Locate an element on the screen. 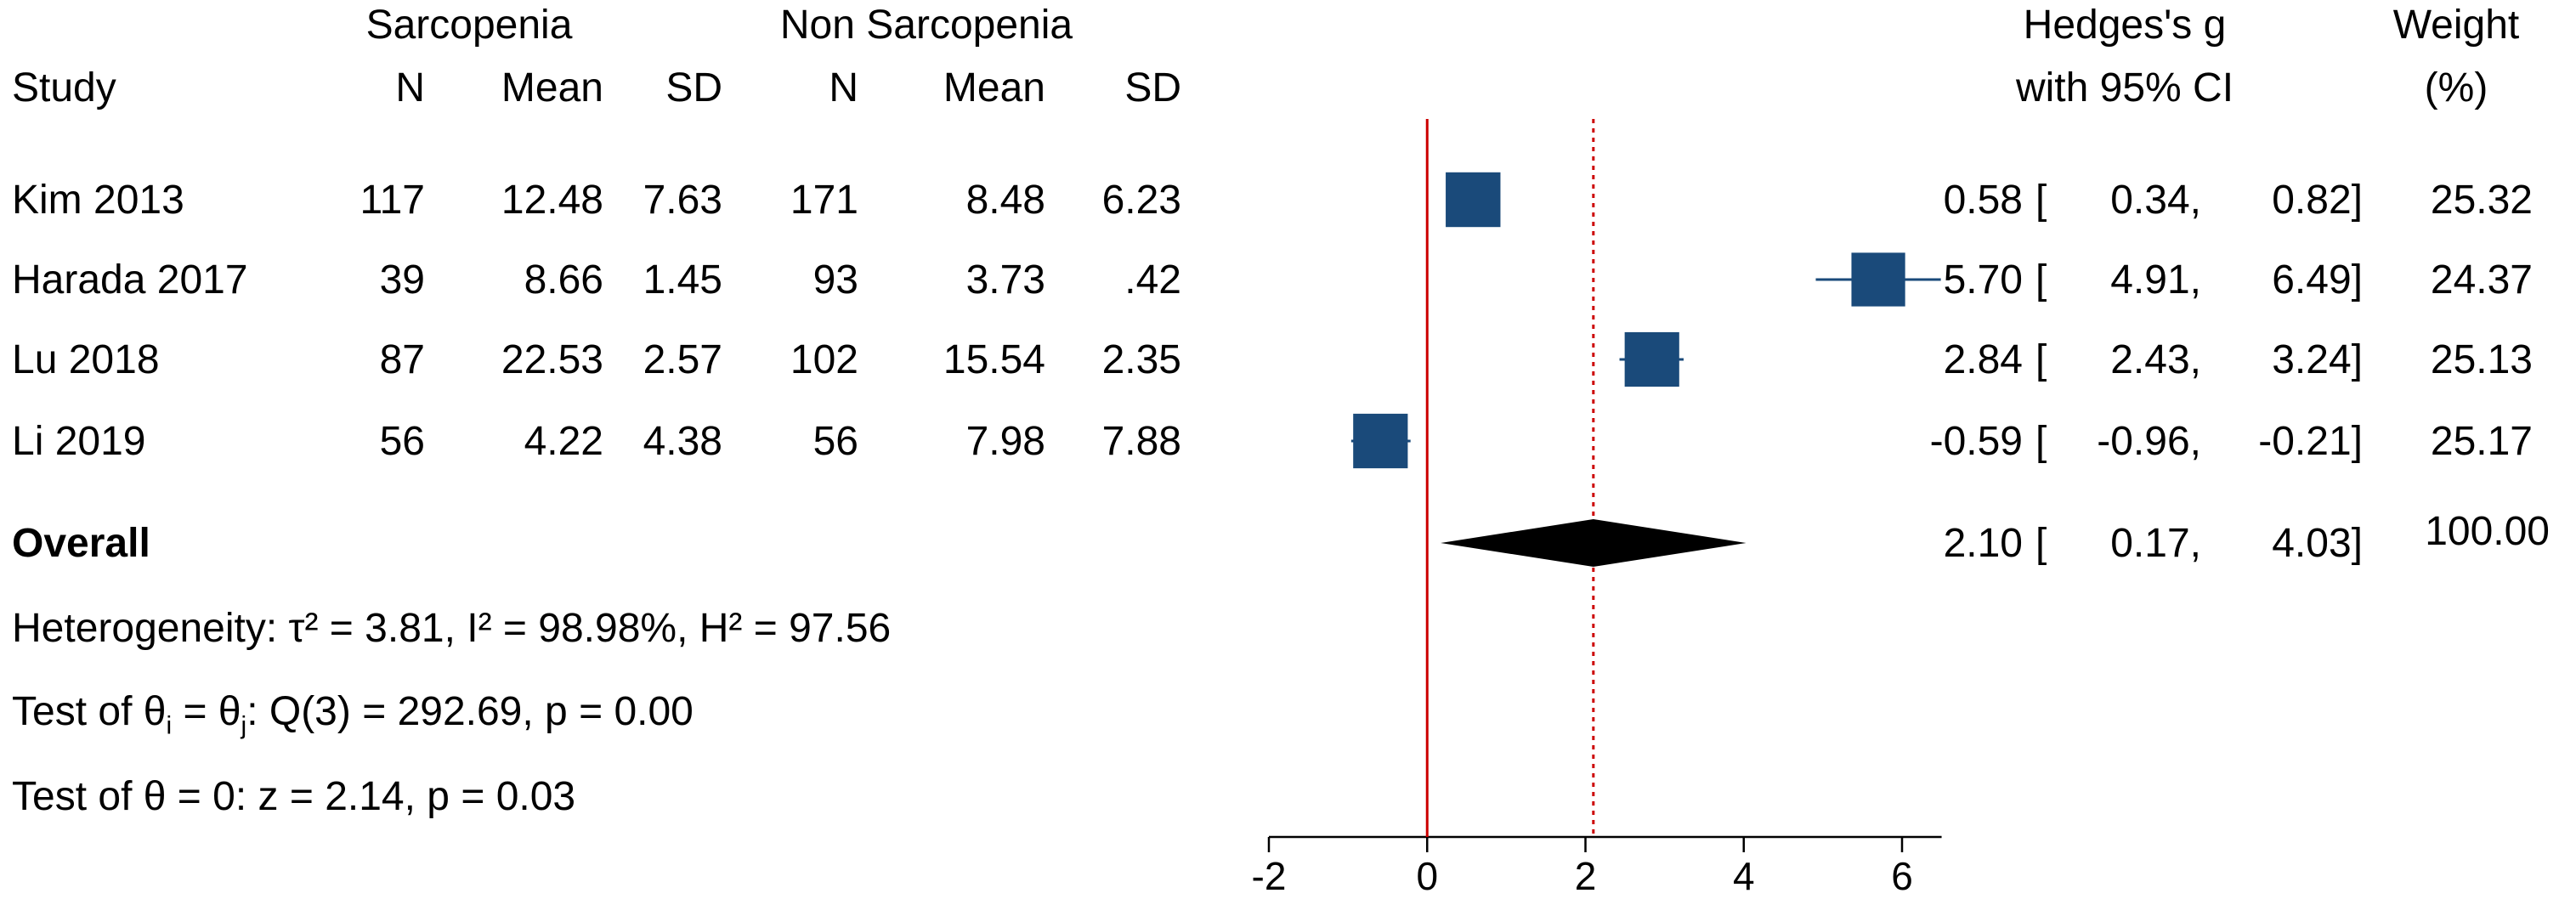  mean1-value: 8.66 is located at coordinates (563, 279).